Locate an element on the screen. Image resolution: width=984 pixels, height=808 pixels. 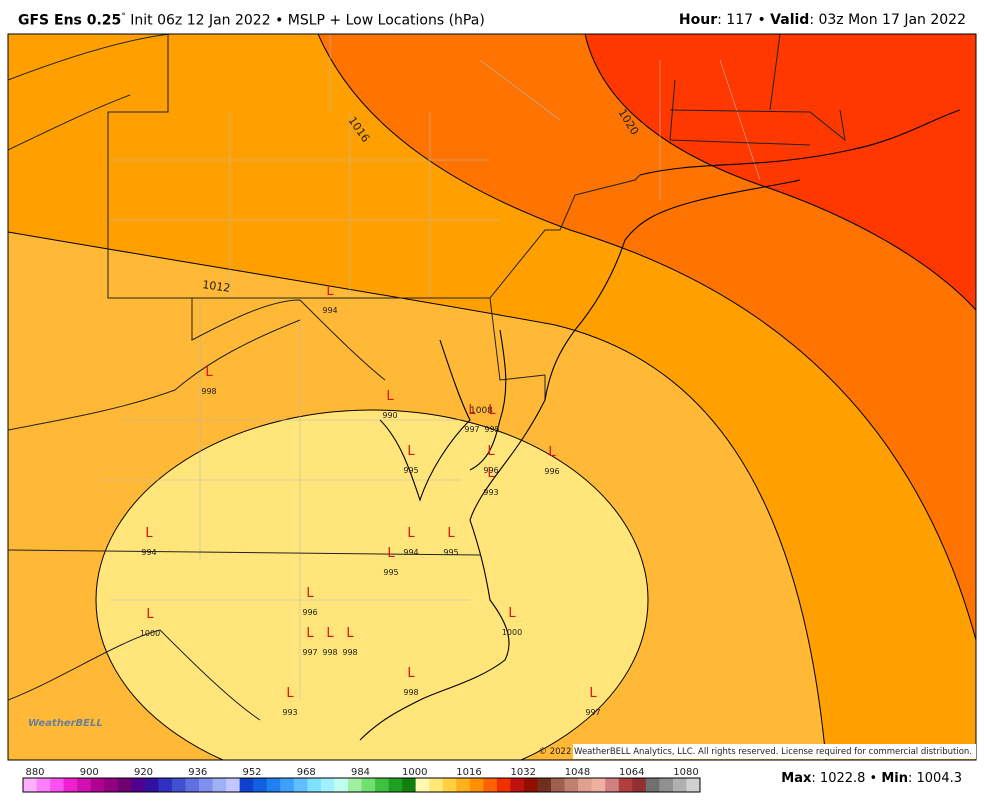
colorbar-label: 1000 is located at coordinates (414, 772).